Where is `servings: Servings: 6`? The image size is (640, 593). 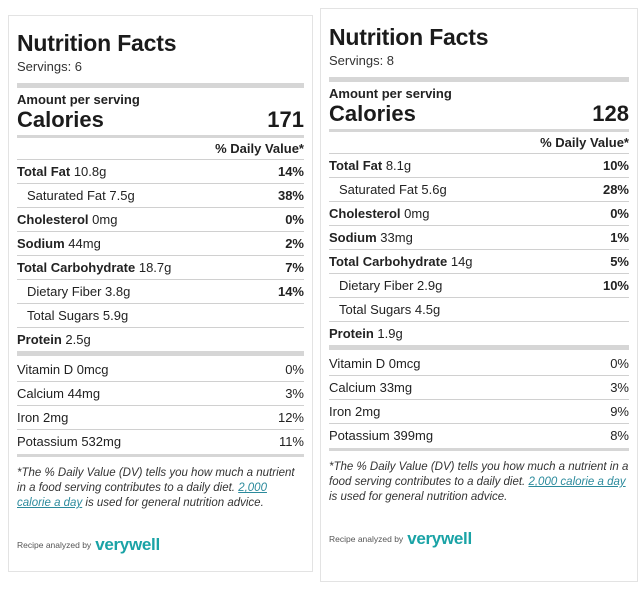 servings: Servings: 6 is located at coordinates (50, 66).